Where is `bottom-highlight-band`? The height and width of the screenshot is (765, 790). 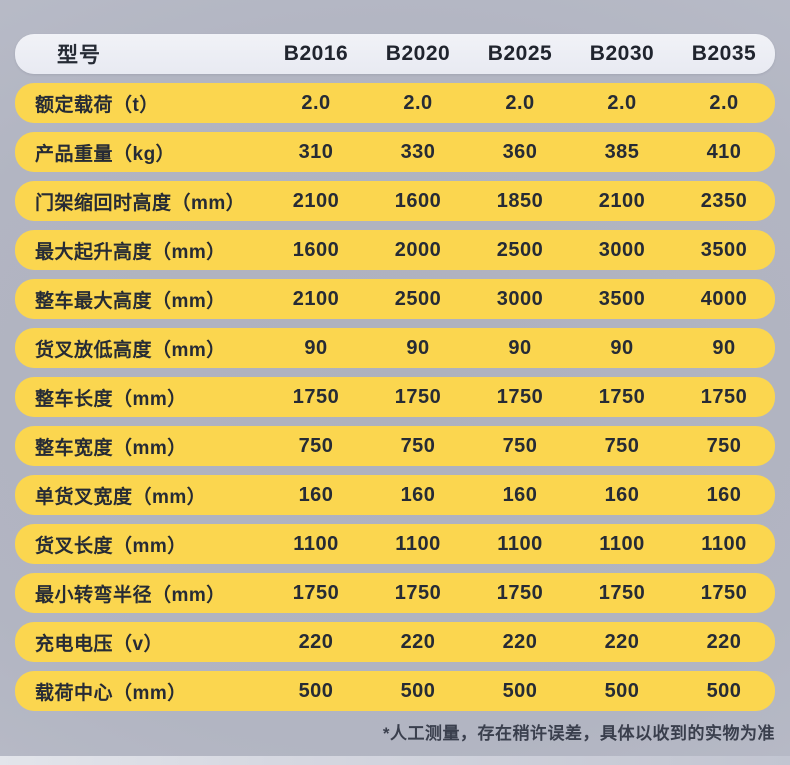
bottom-highlight-band is located at coordinates (395, 760).